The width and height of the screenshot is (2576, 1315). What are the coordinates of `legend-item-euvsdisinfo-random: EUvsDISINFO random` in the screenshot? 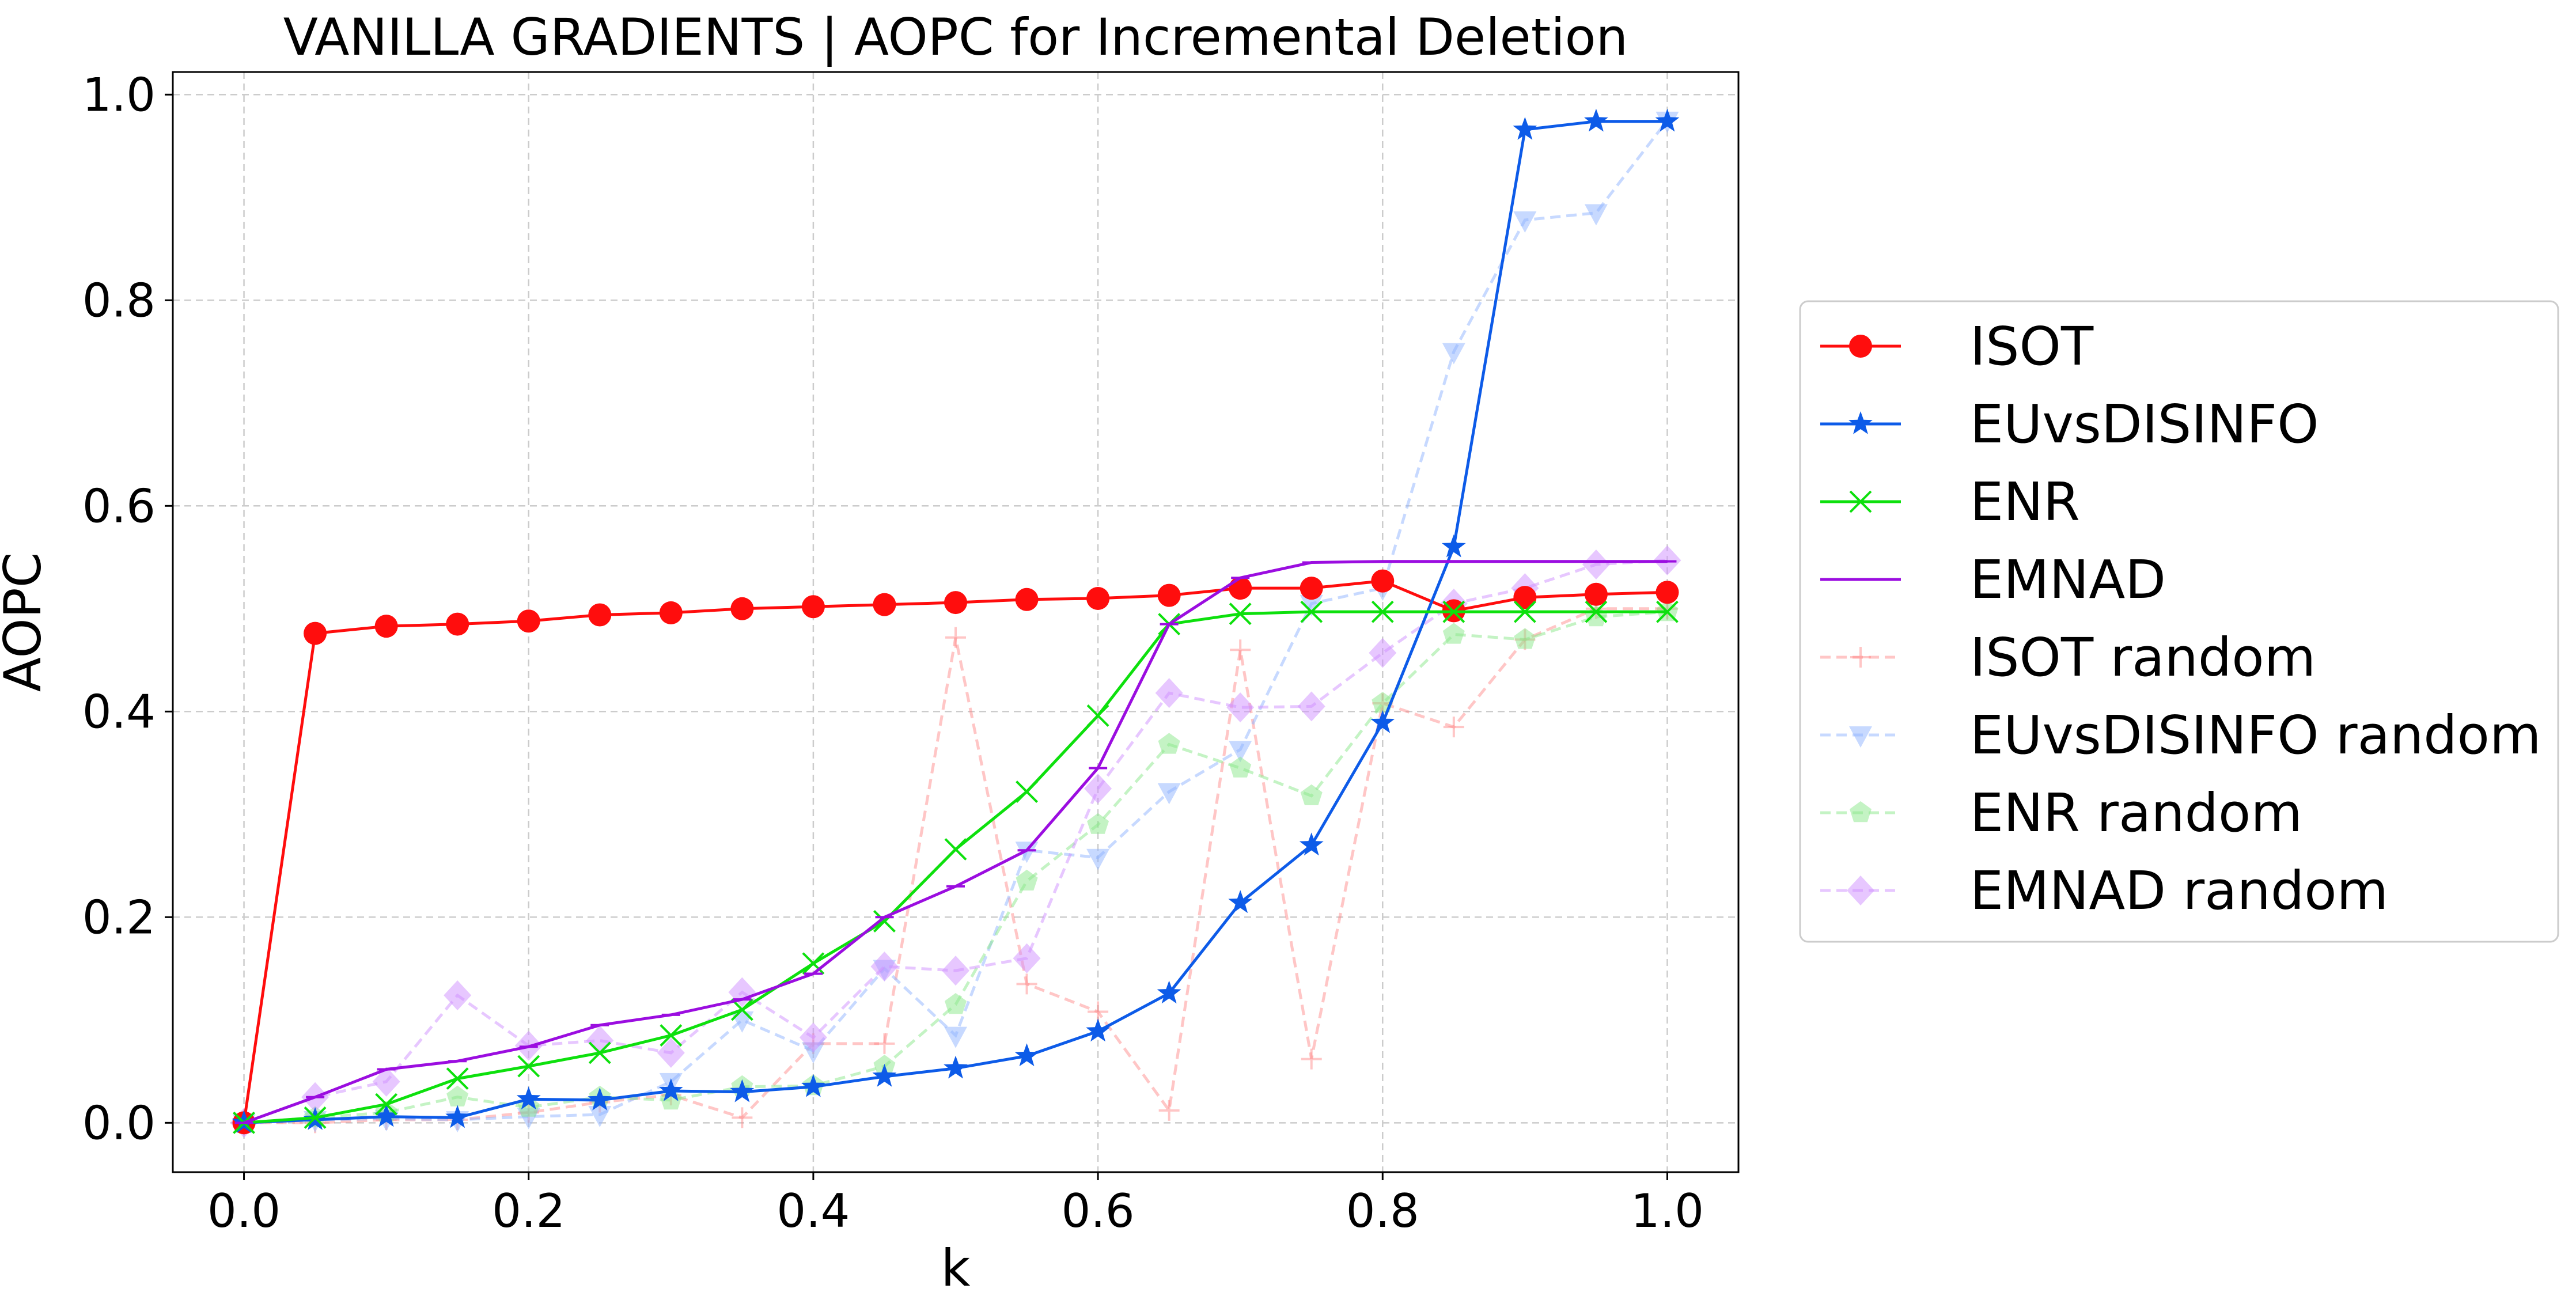 It's located at (2180, 735).